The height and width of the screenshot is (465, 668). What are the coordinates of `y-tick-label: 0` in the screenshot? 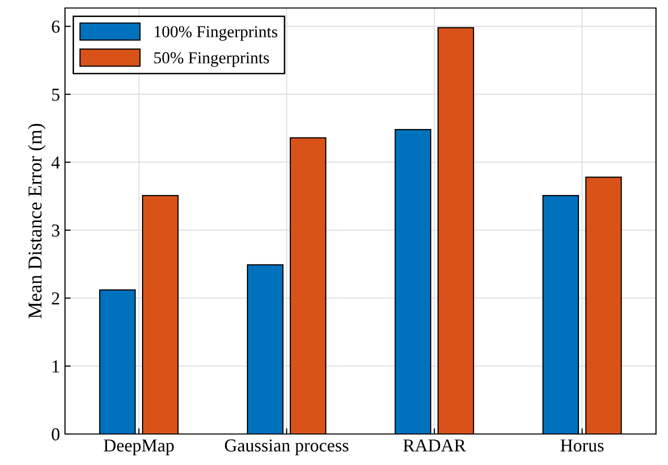 It's located at (56, 434).